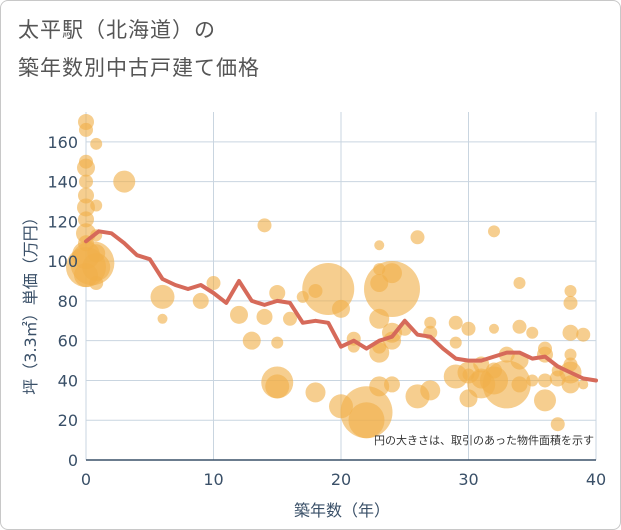 The height and width of the screenshot is (530, 621). I want to click on x-tick-labels: 0 10 20 30 40, so click(343, 479).